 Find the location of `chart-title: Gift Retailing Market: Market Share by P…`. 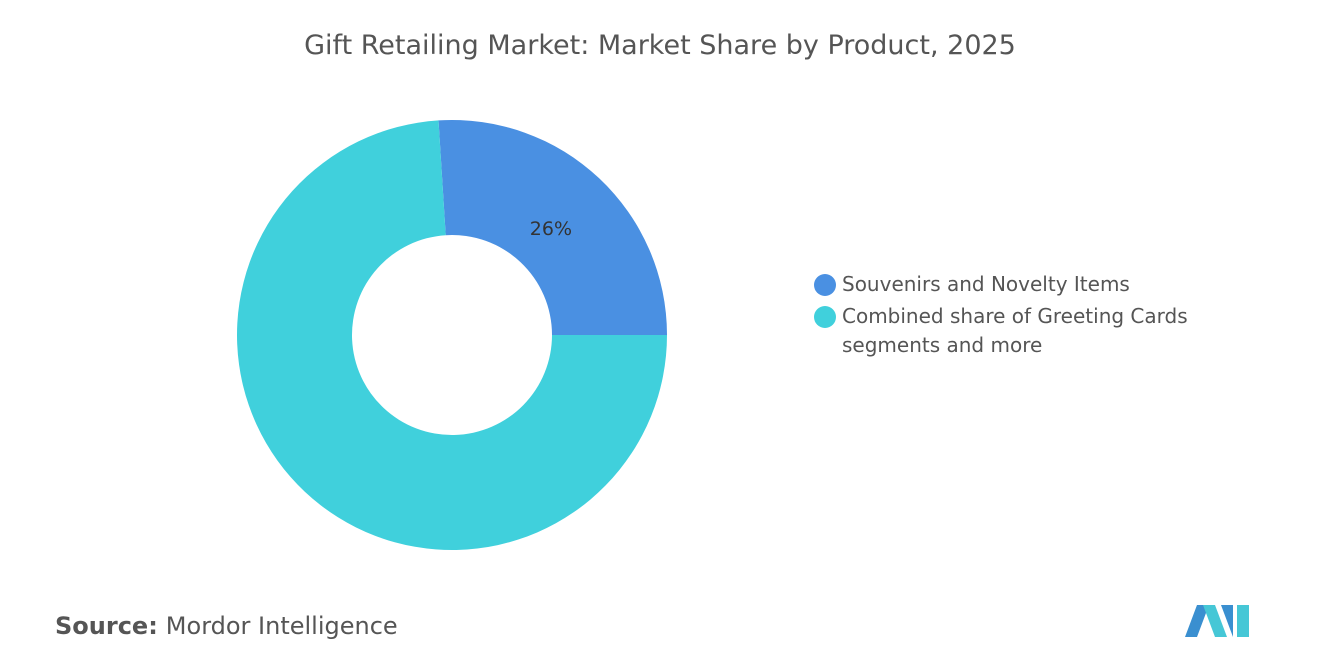

chart-title: Gift Retailing Market: Market Share by P… is located at coordinates (660, 45).